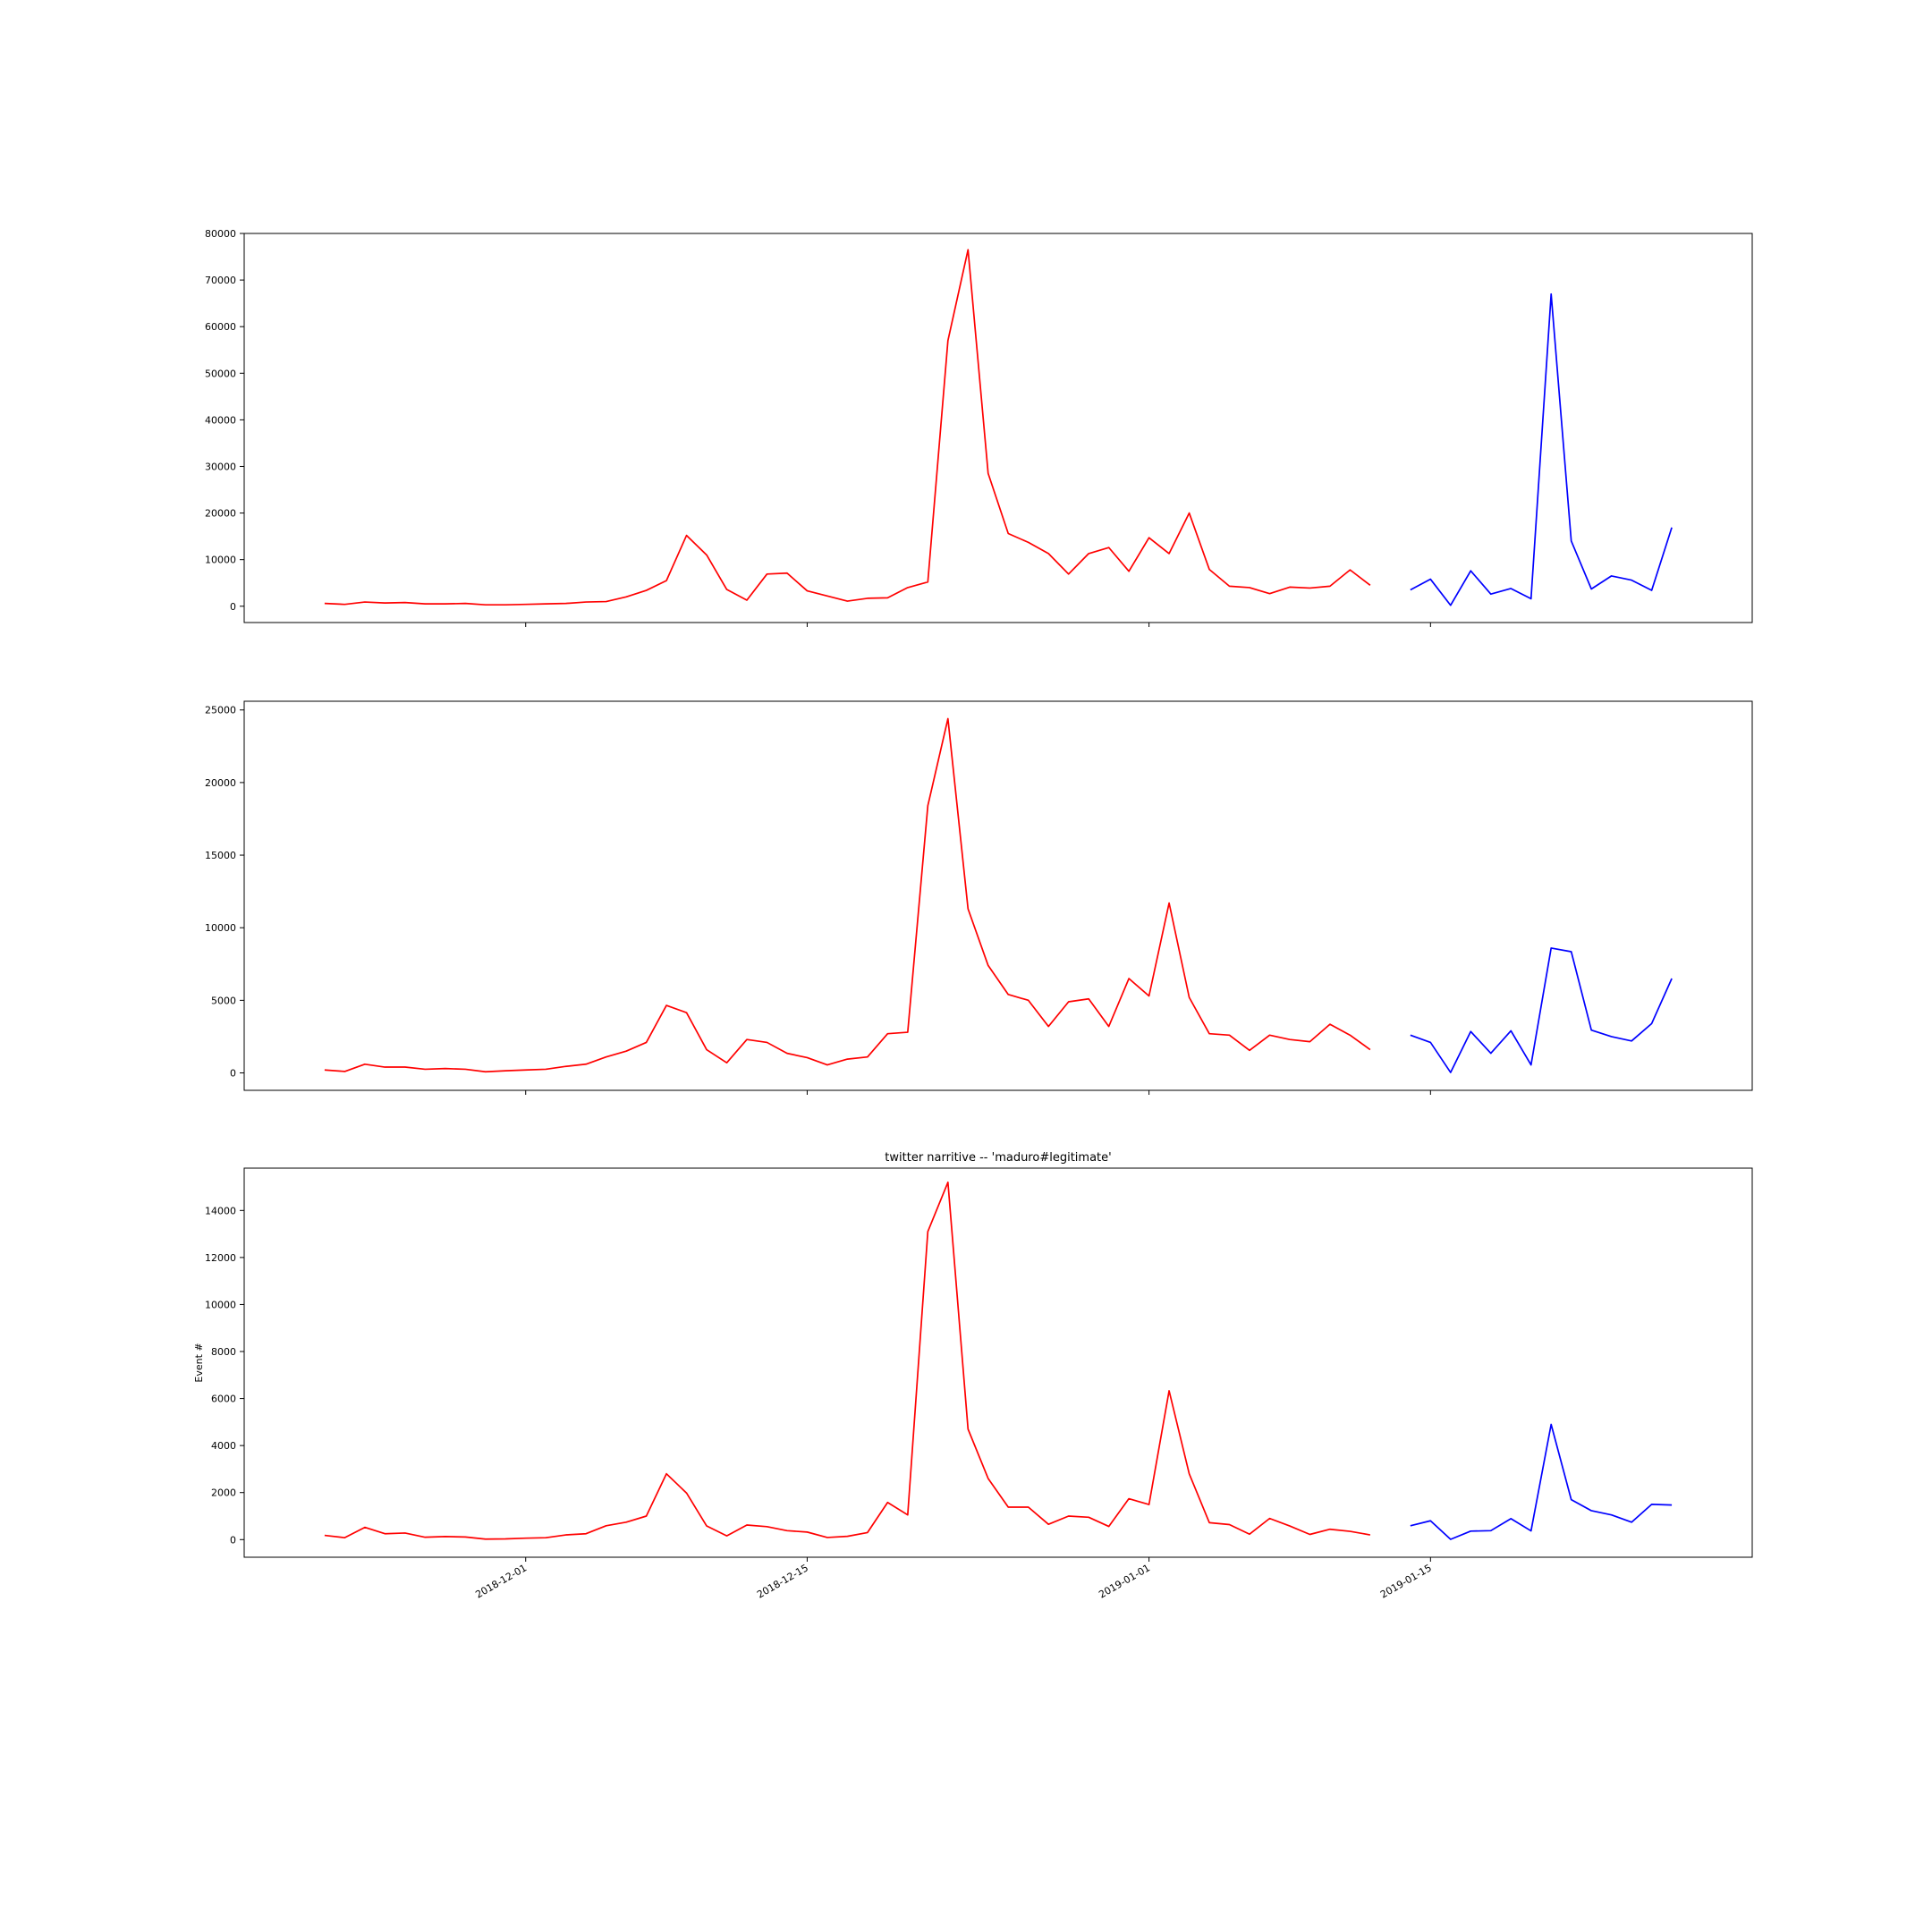 This screenshot has height=1932, width=1932. Describe the element at coordinates (220, 855) in the screenshot. I see `y-tick-label: 15000` at that location.